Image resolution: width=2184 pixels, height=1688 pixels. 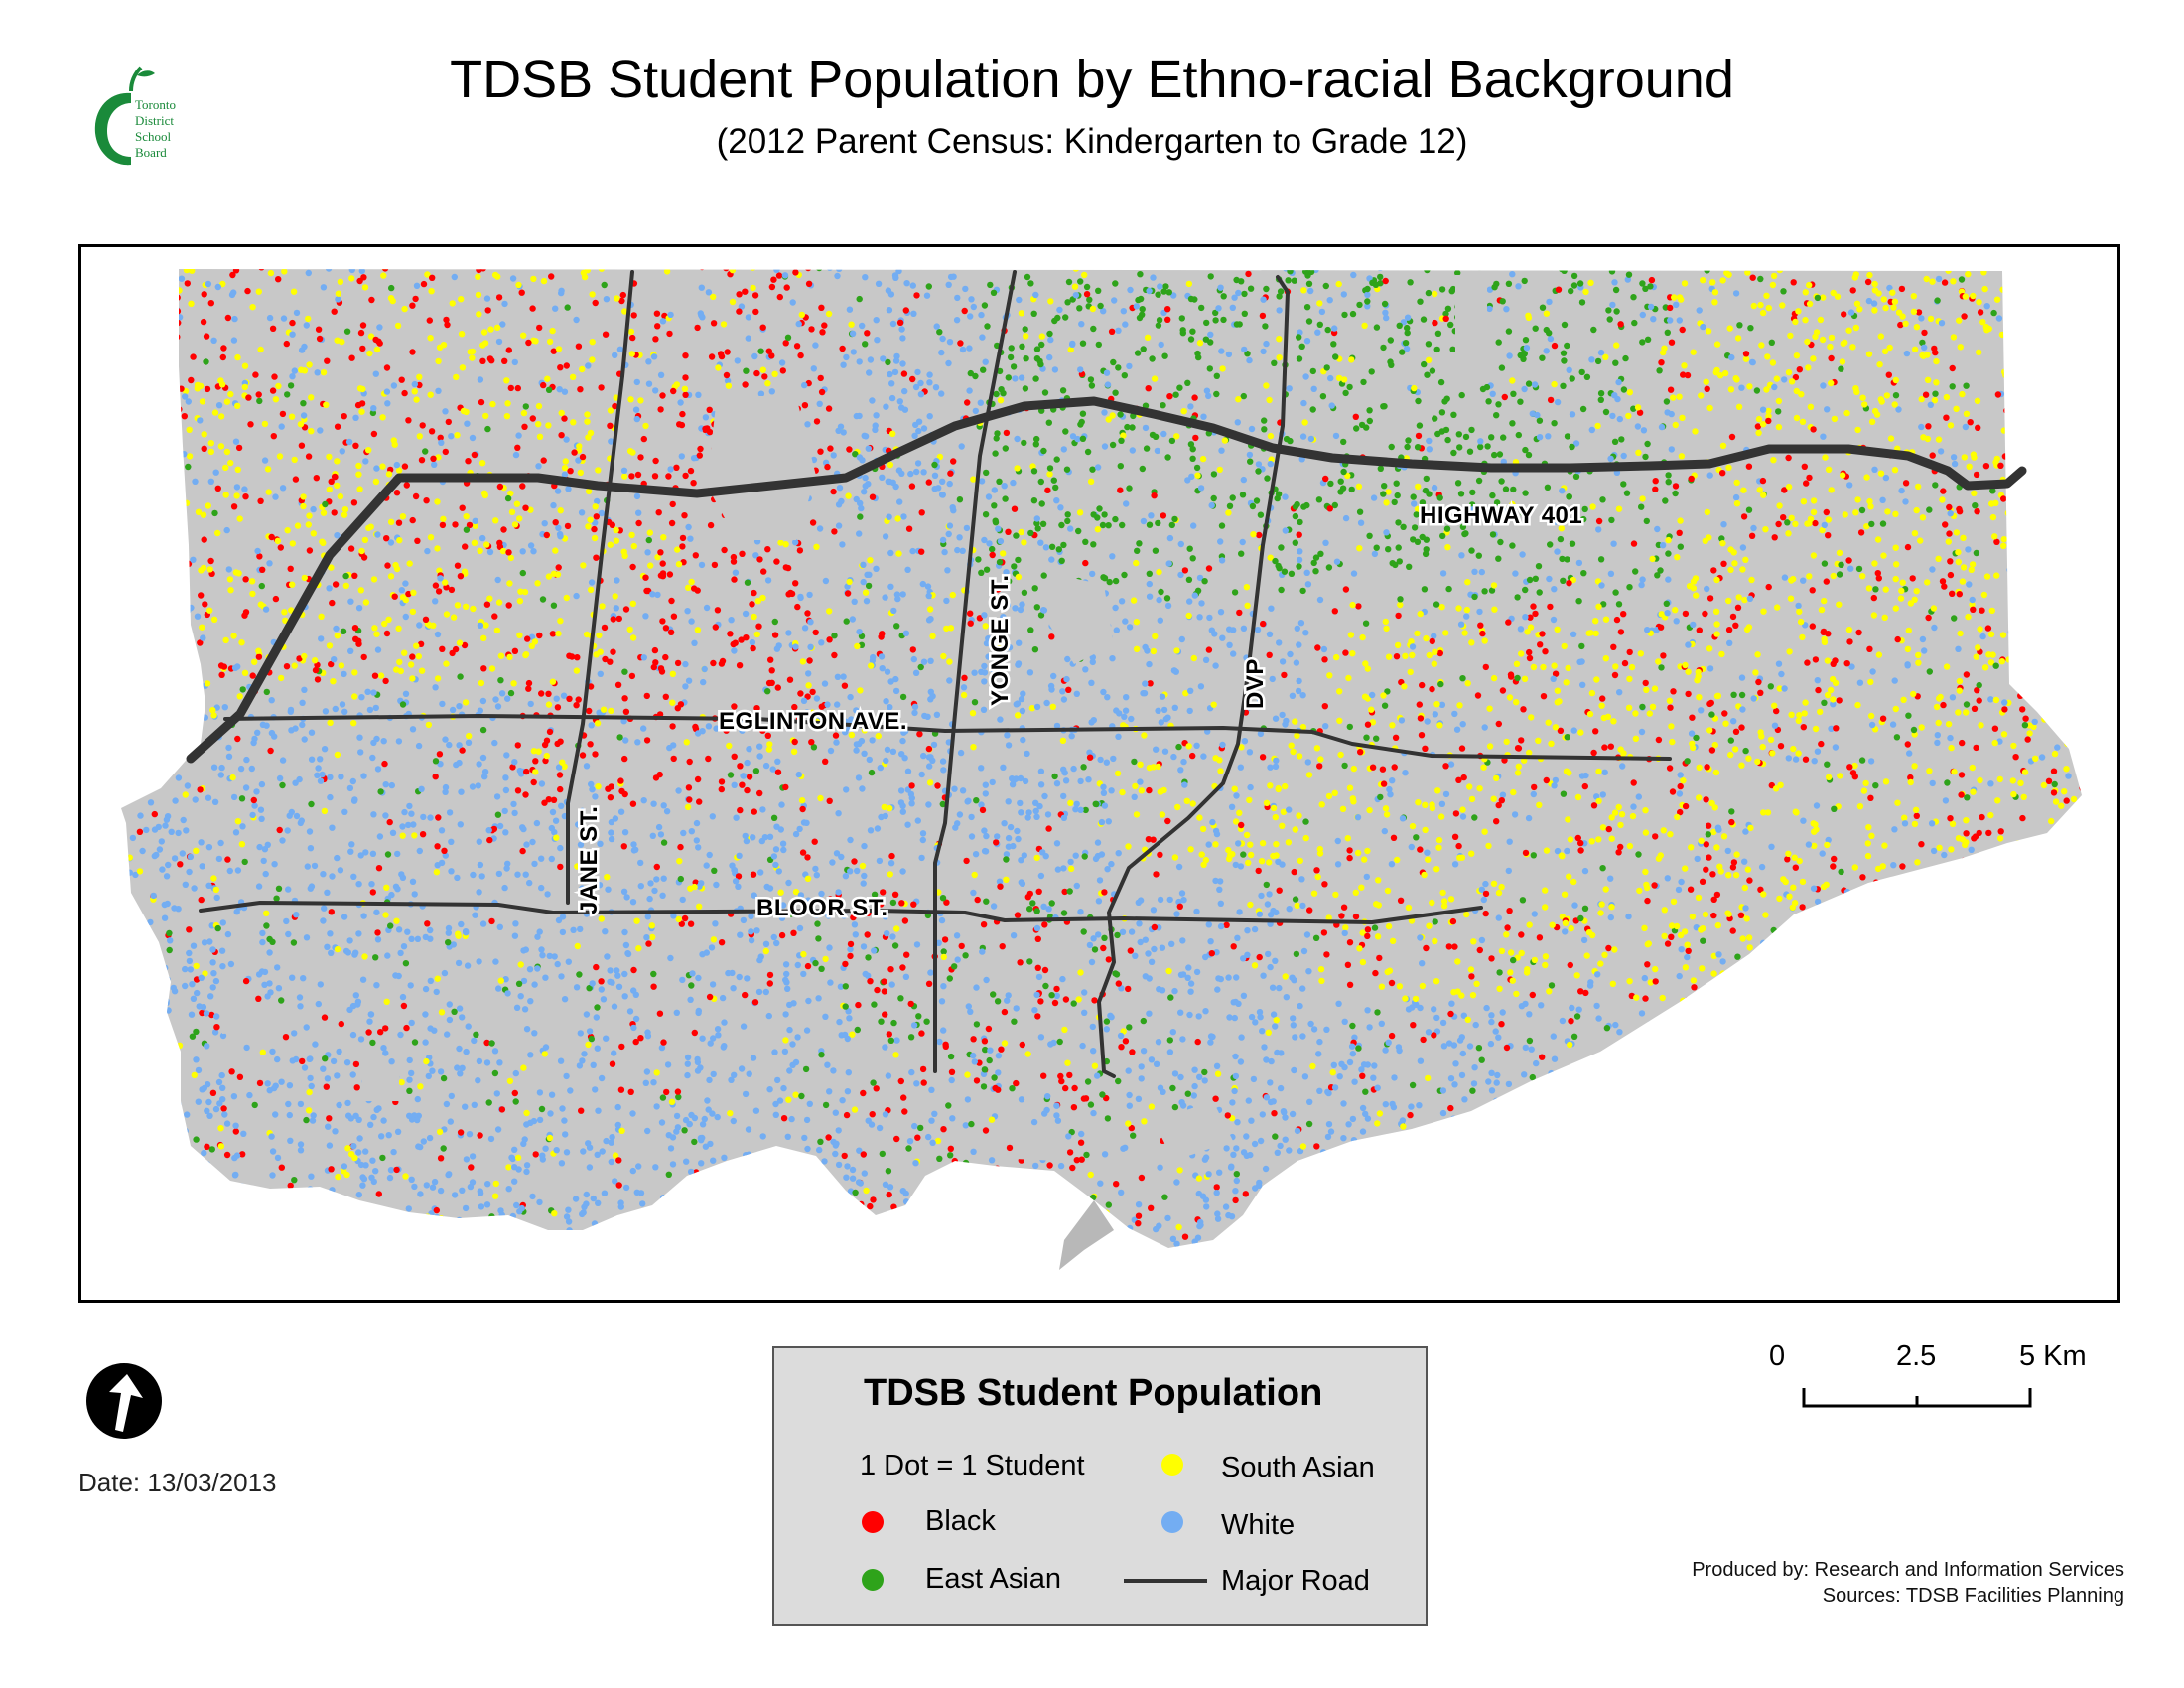 What do you see at coordinates (1298, 1467) in the screenshot?
I see `legend-label-south-asian: South Asian` at bounding box center [1298, 1467].